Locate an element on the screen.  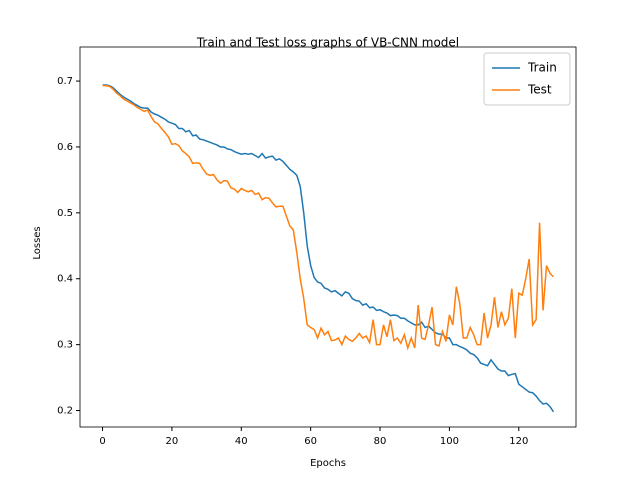
y-tick-label: 0.3 is located at coordinates (65, 345).